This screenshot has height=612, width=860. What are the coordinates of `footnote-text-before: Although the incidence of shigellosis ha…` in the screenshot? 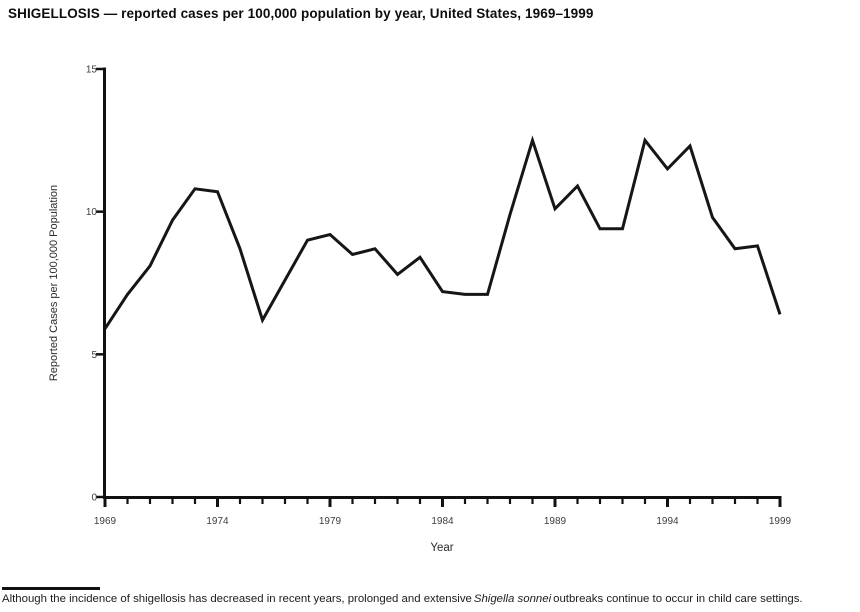 It's located at (237, 599).